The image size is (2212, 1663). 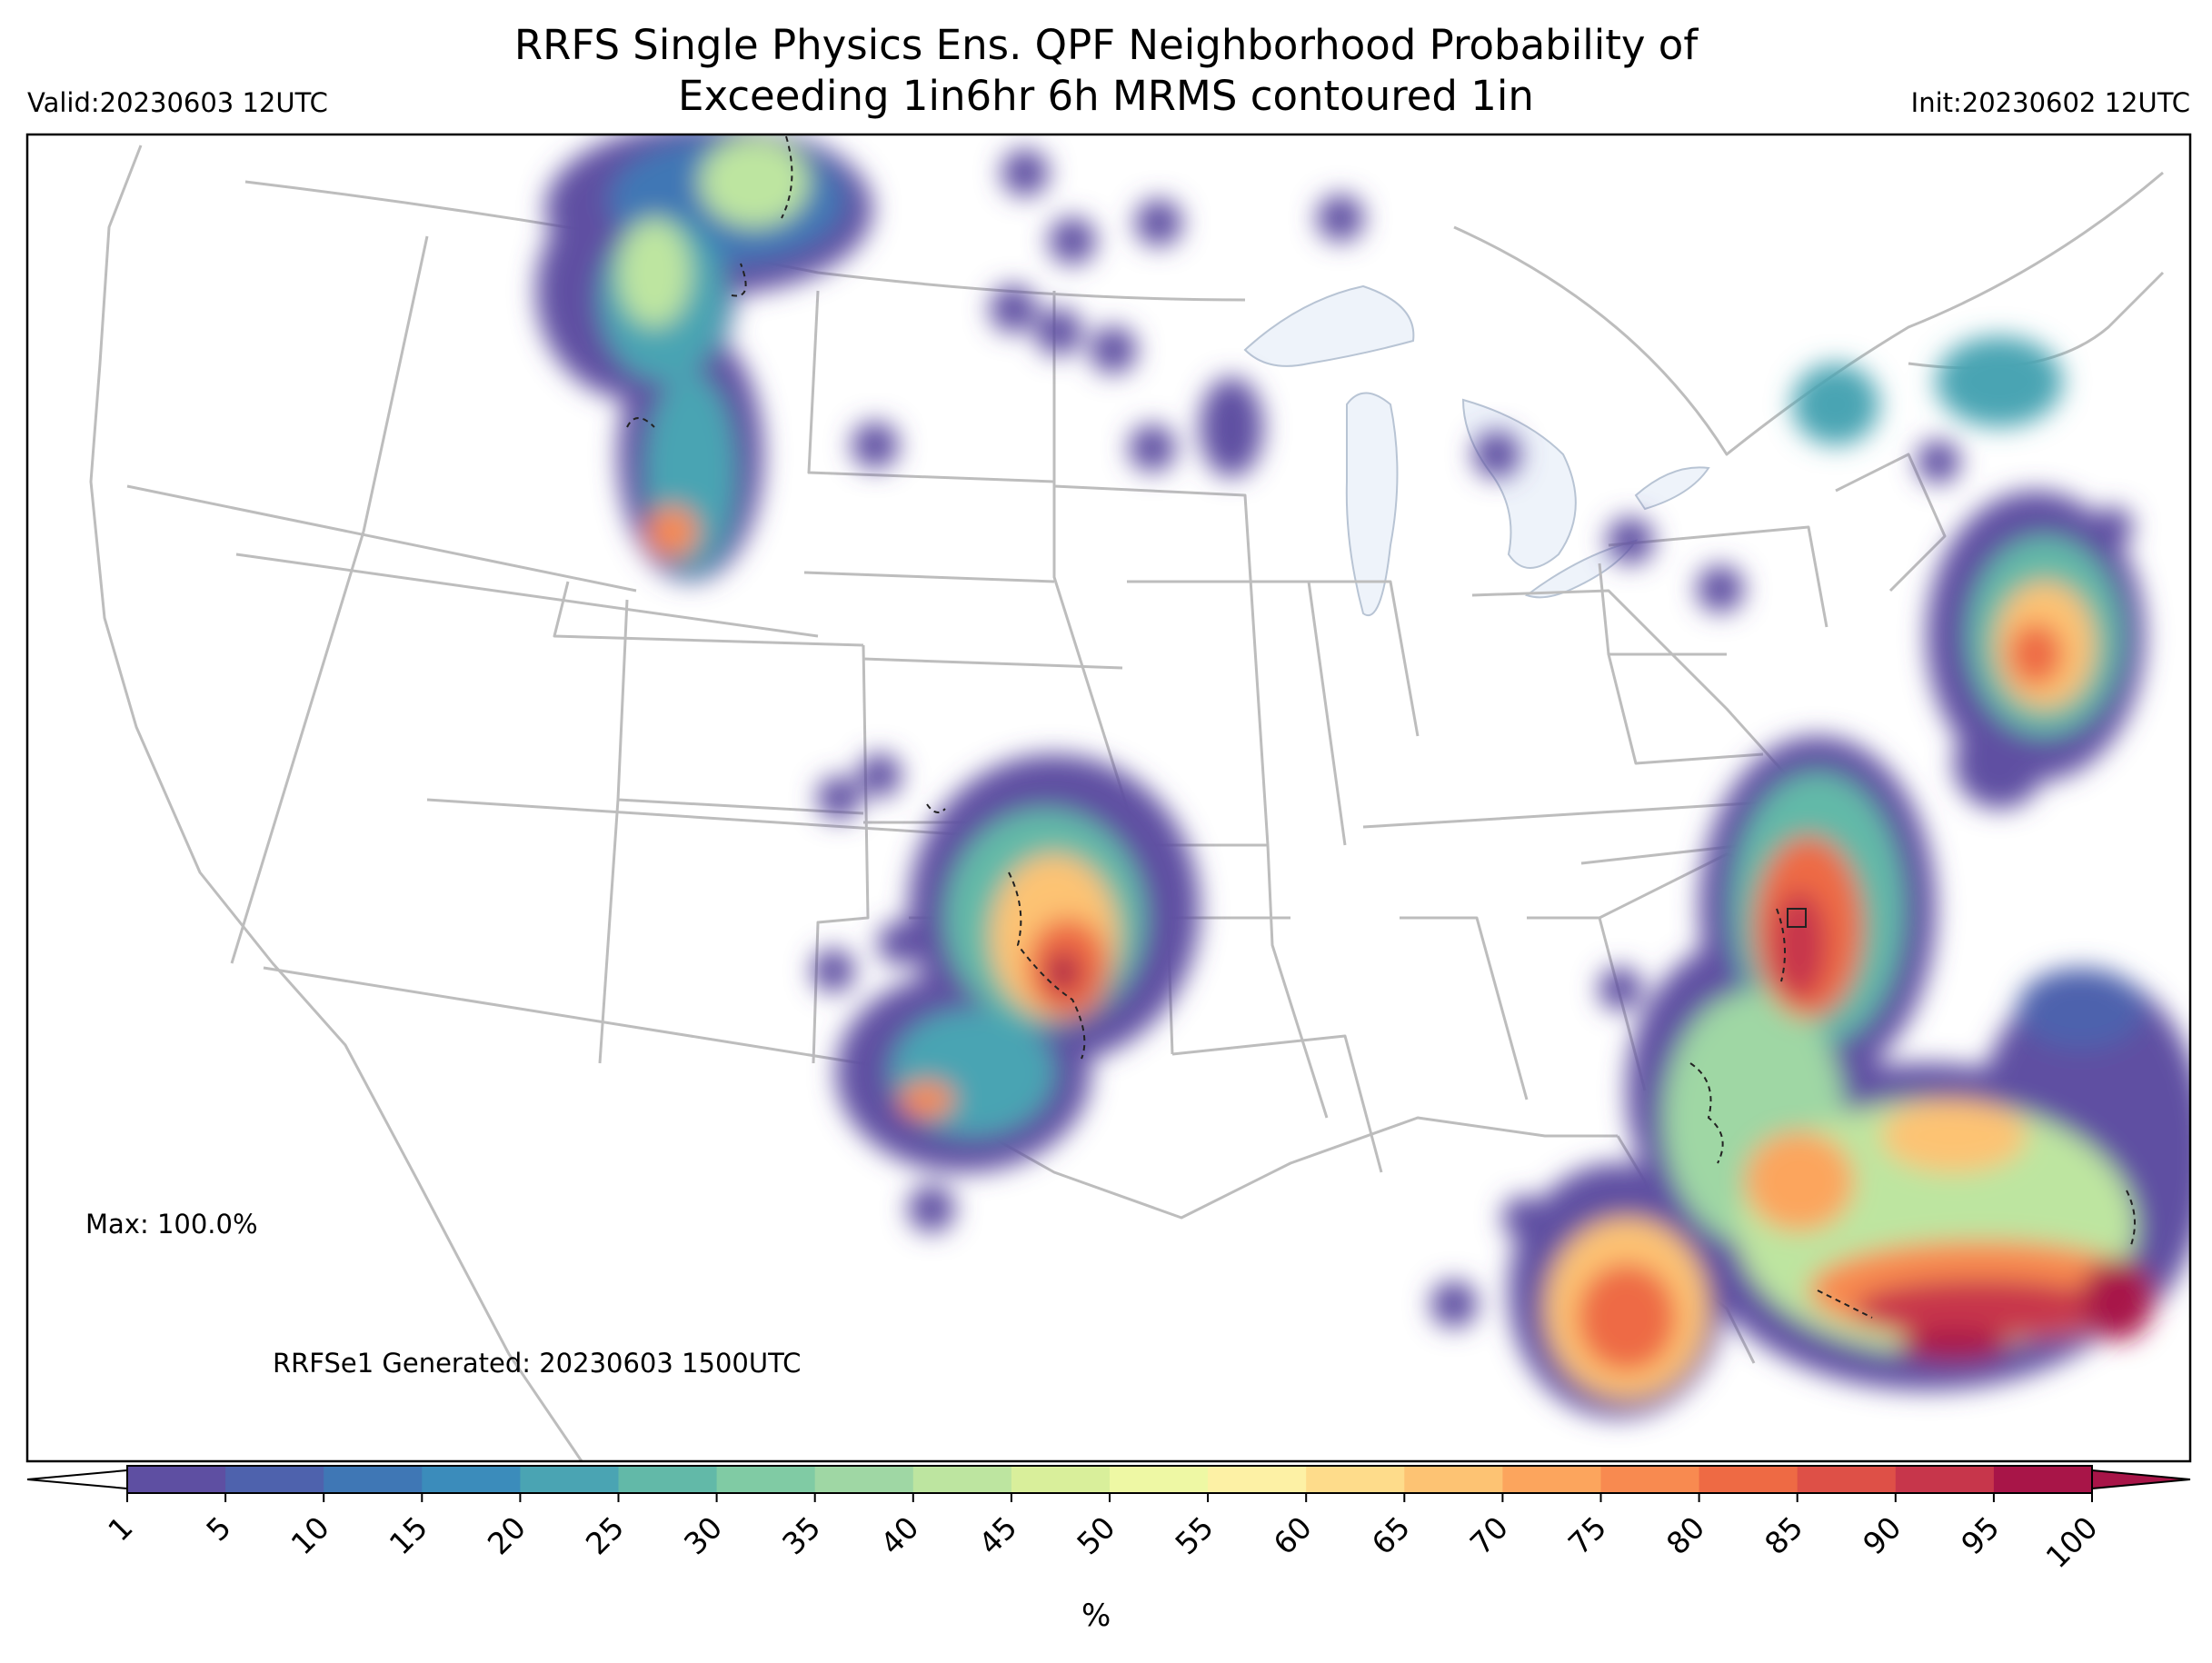 I want to click on generated-label: RRFSe1 Generated: 20230603 1500UTC, so click(x=537, y=1363).